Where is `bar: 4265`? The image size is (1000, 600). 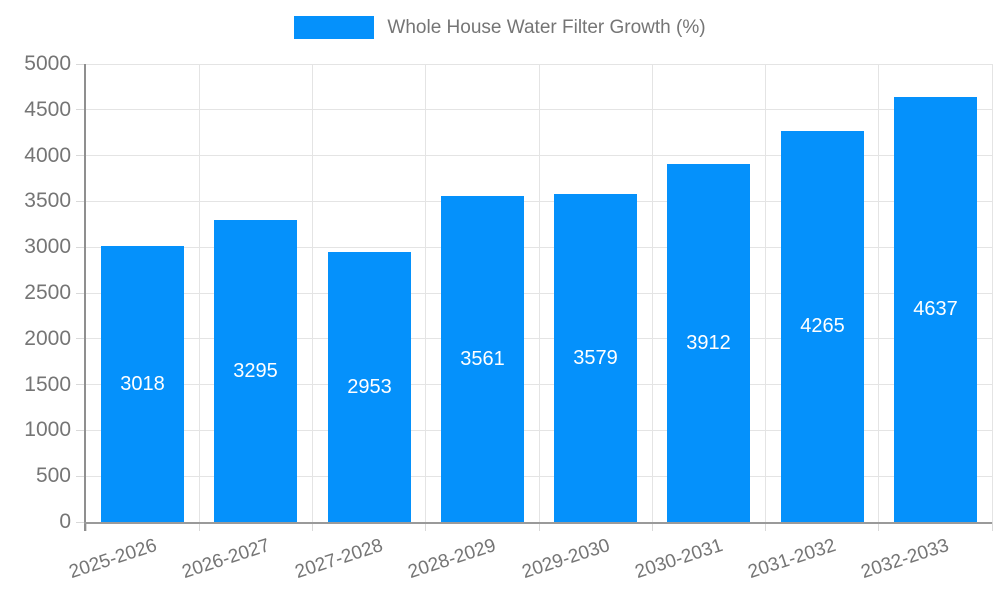
bar: 4265 is located at coordinates (822, 326).